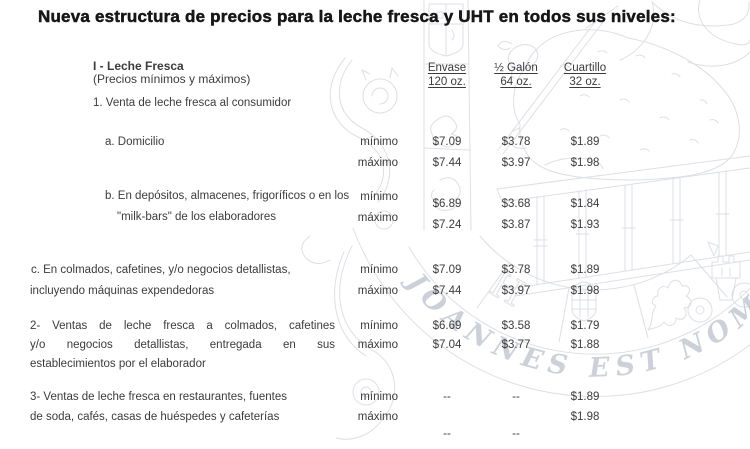 The width and height of the screenshot is (750, 449). What do you see at coordinates (447, 326) in the screenshot?
I see `price-cell: $6.69` at bounding box center [447, 326].